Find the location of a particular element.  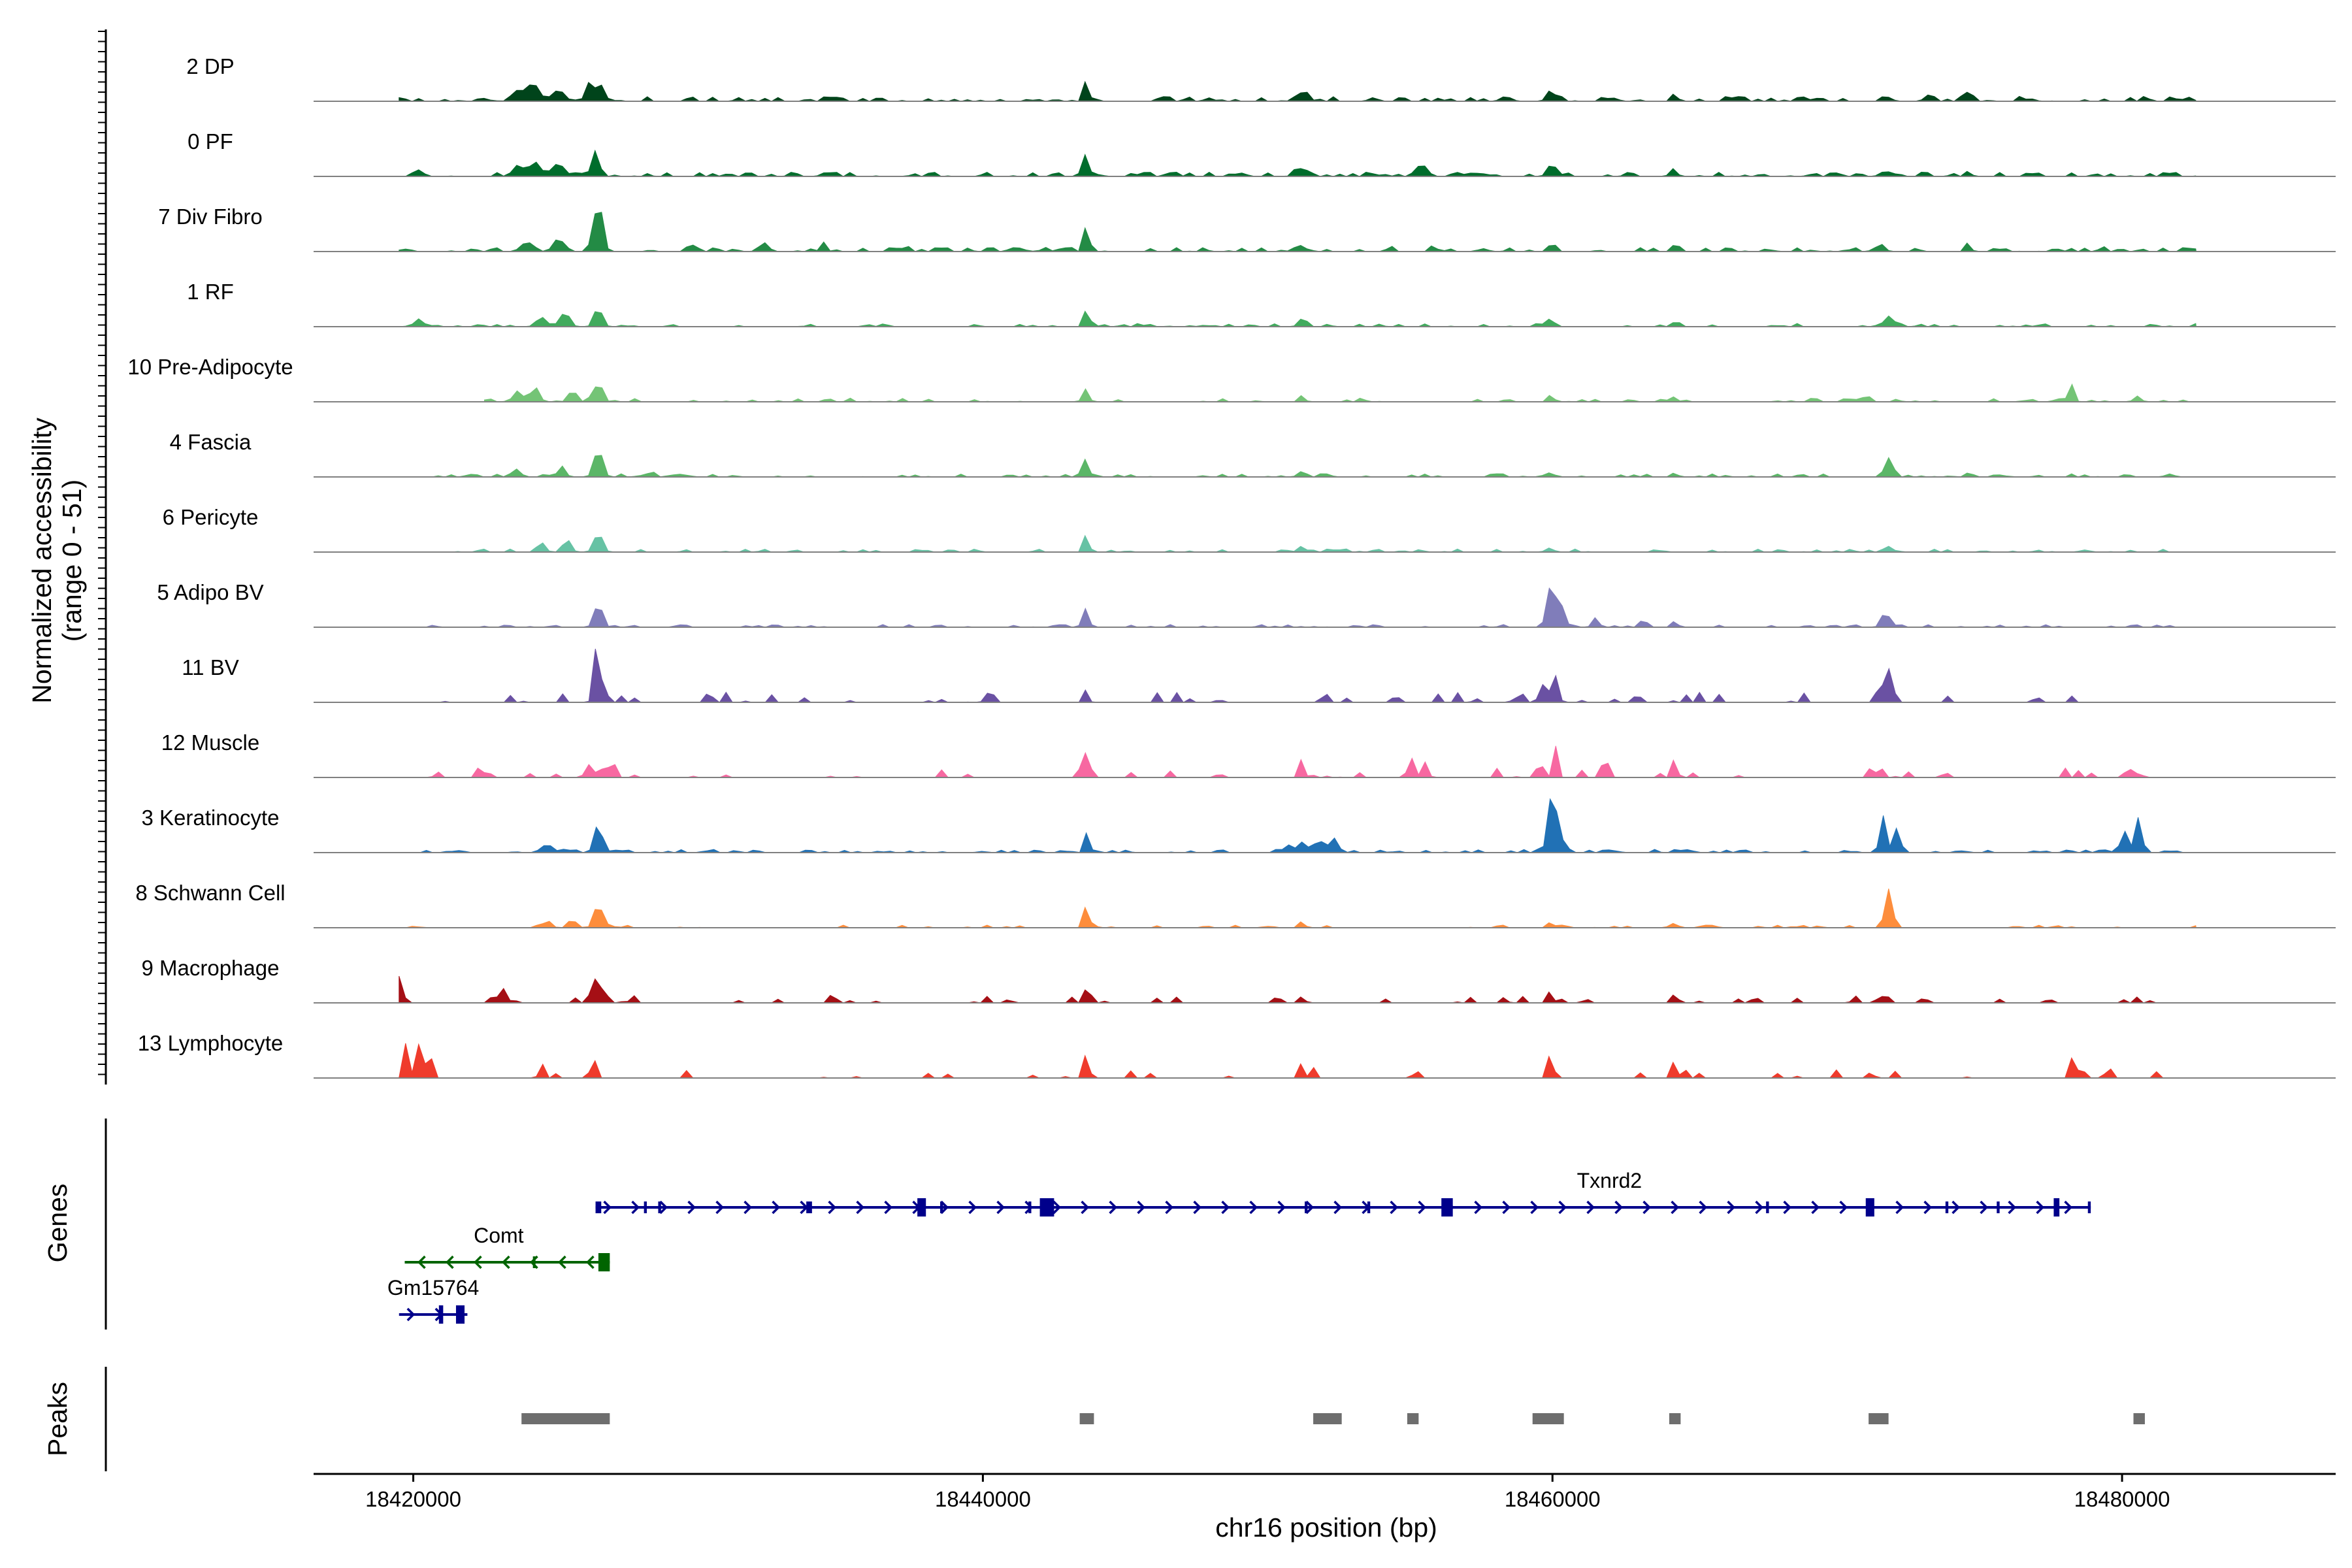

track-label: 12 Muscle is located at coordinates (210, 742).